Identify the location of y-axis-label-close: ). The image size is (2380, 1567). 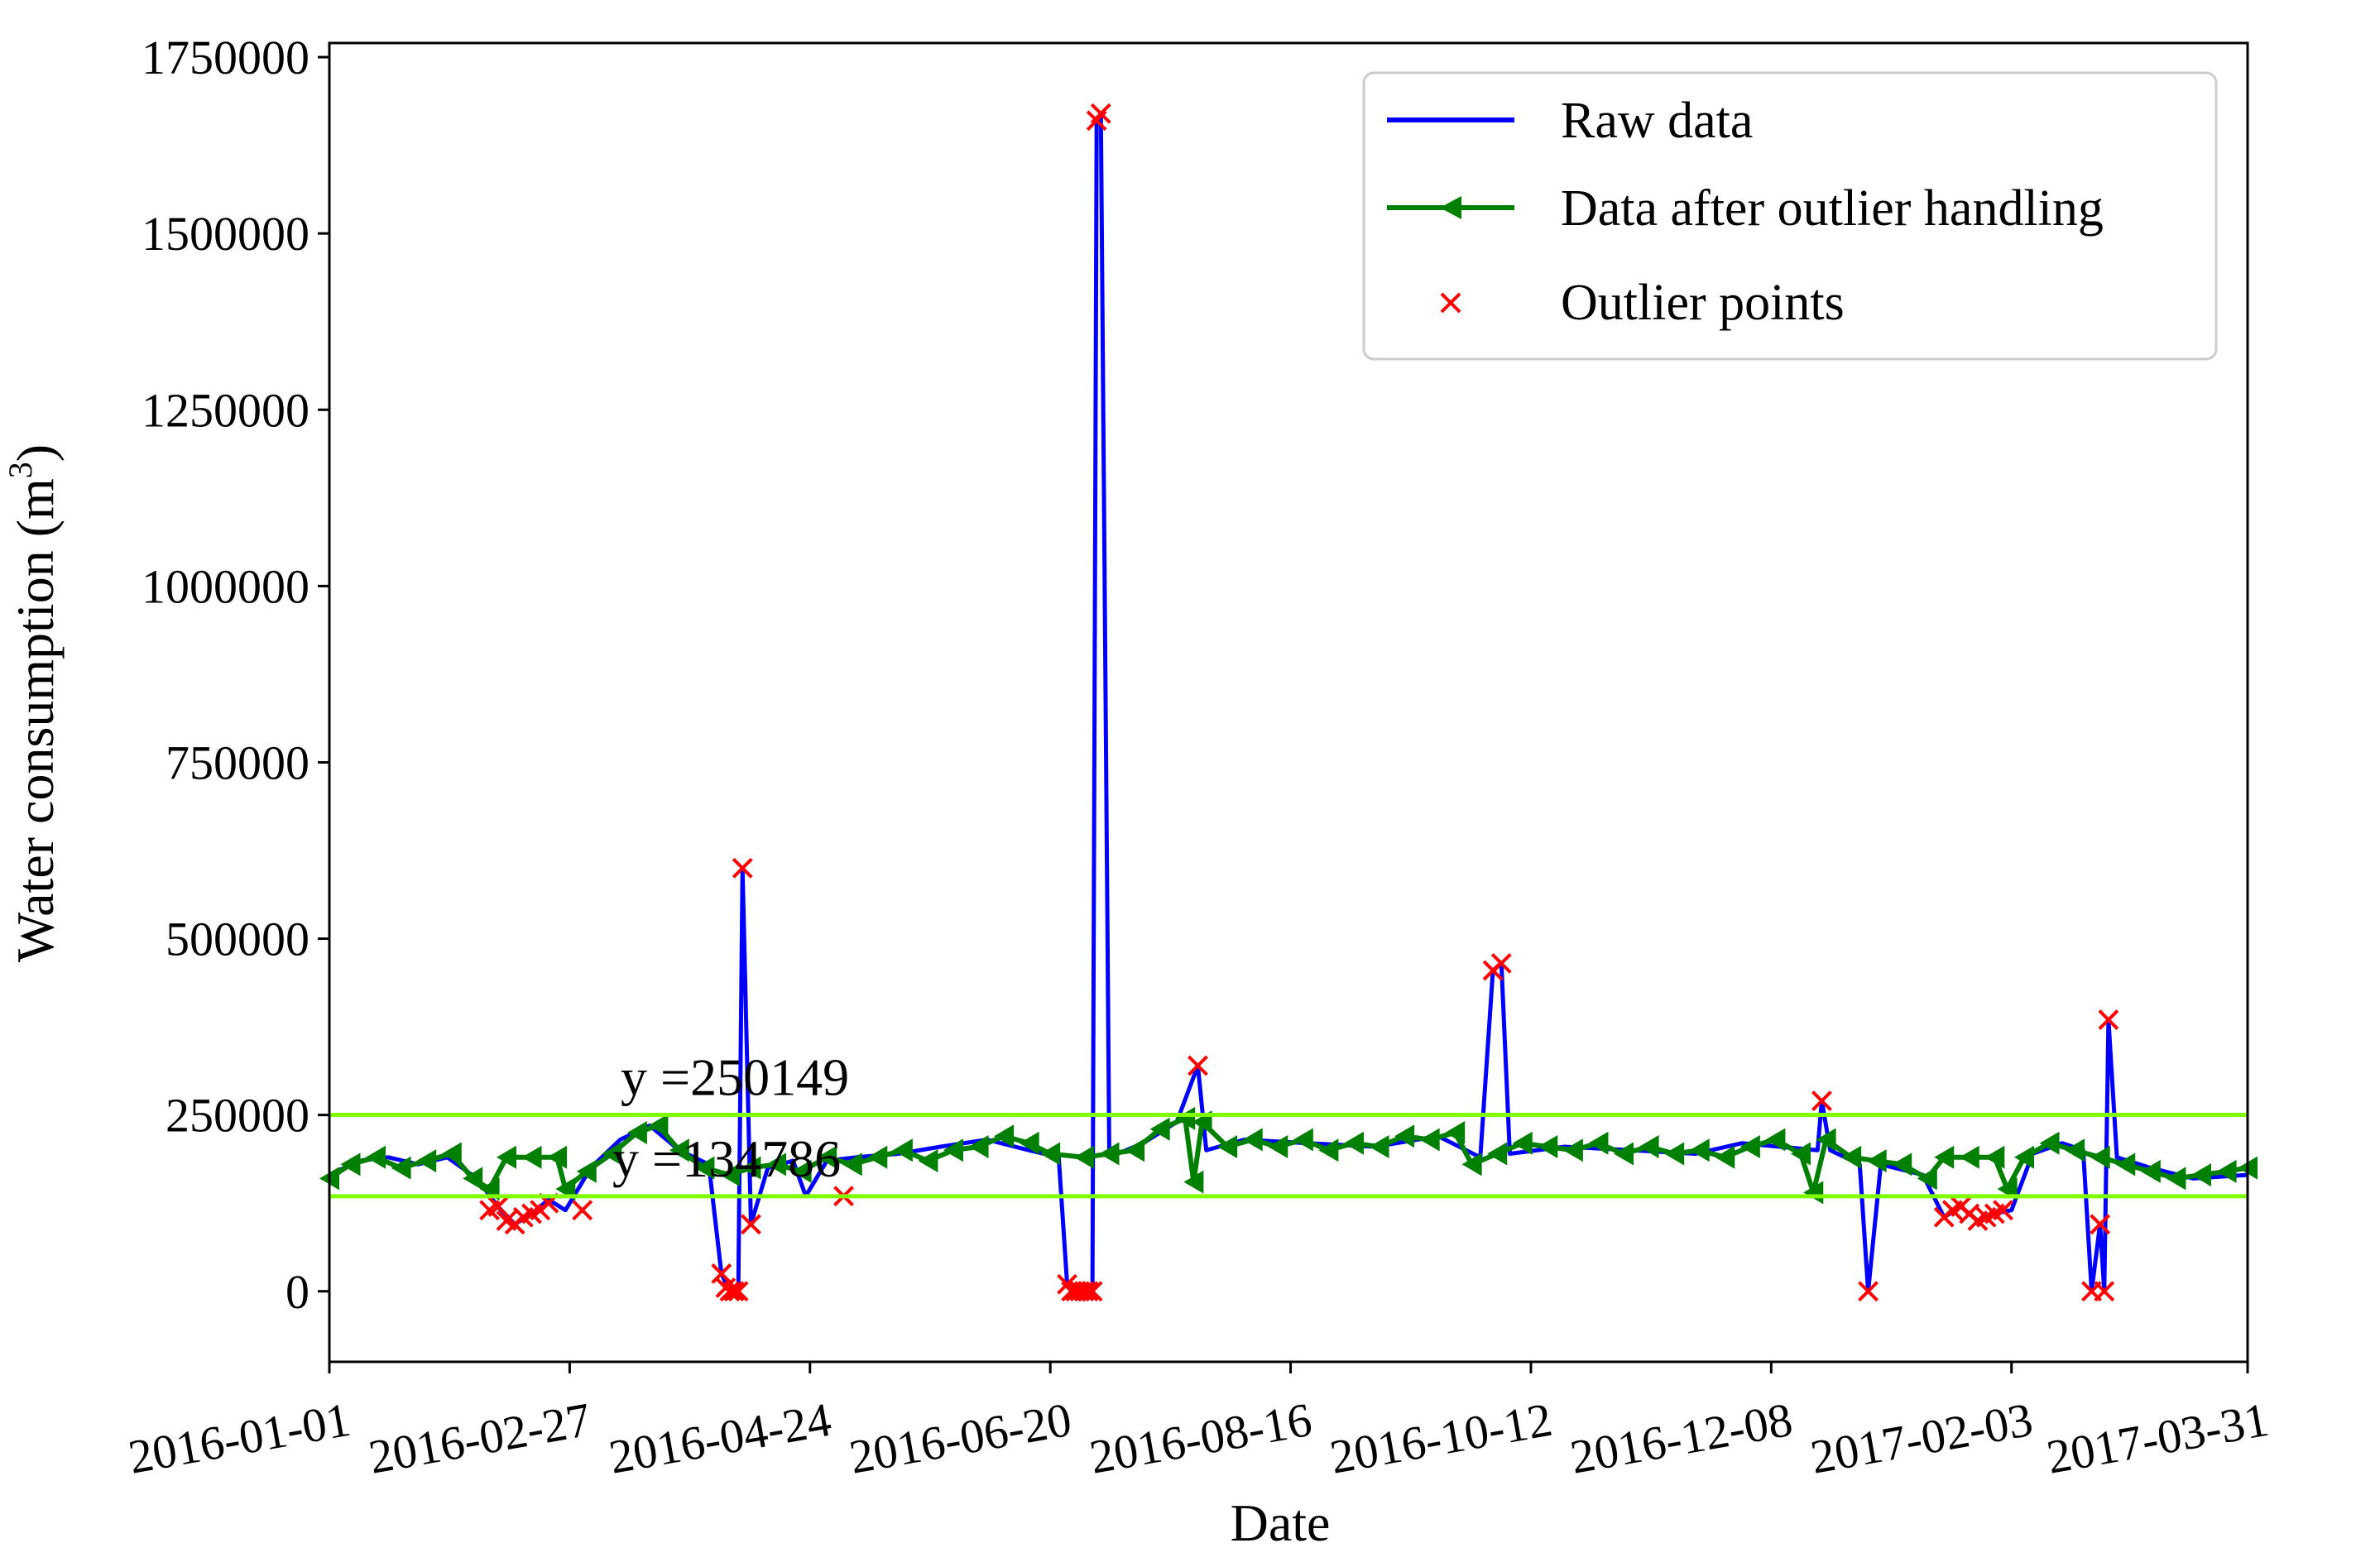
(35, 453).